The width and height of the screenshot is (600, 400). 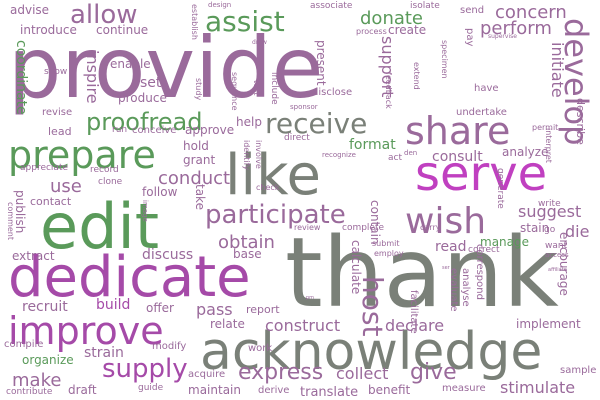 What do you see at coordinates (297, 138) in the screenshot?
I see `word-direct: direct` at bounding box center [297, 138].